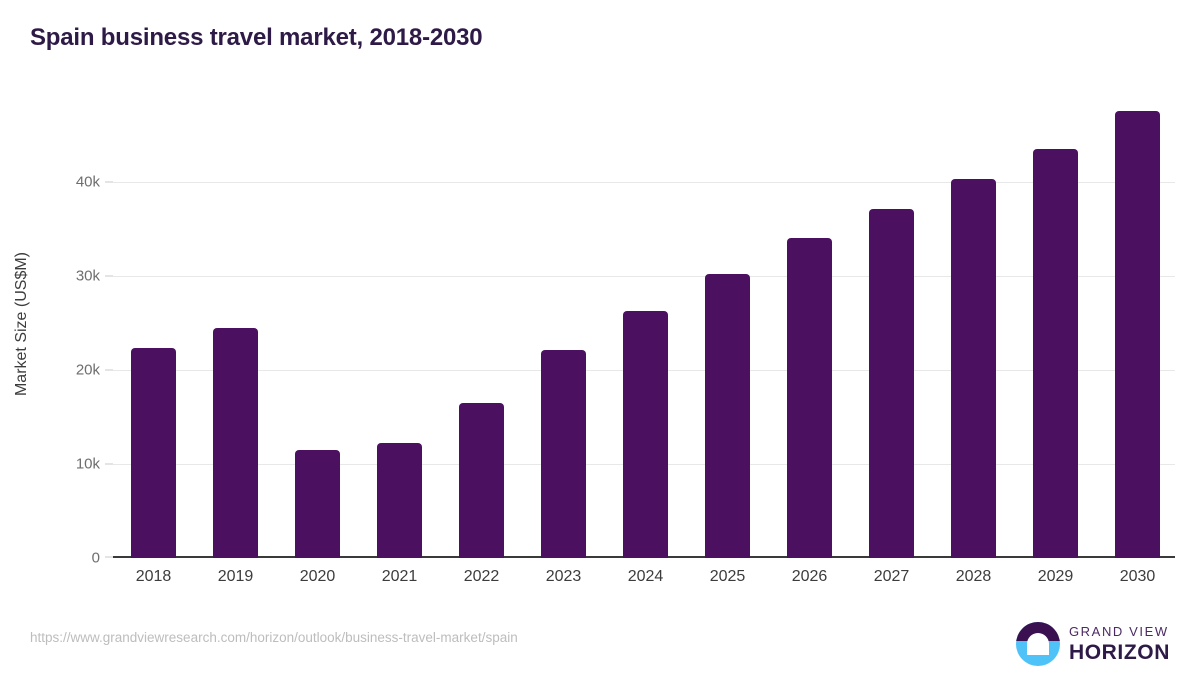  Describe the element at coordinates (399, 500) in the screenshot. I see `bar-2021` at that location.